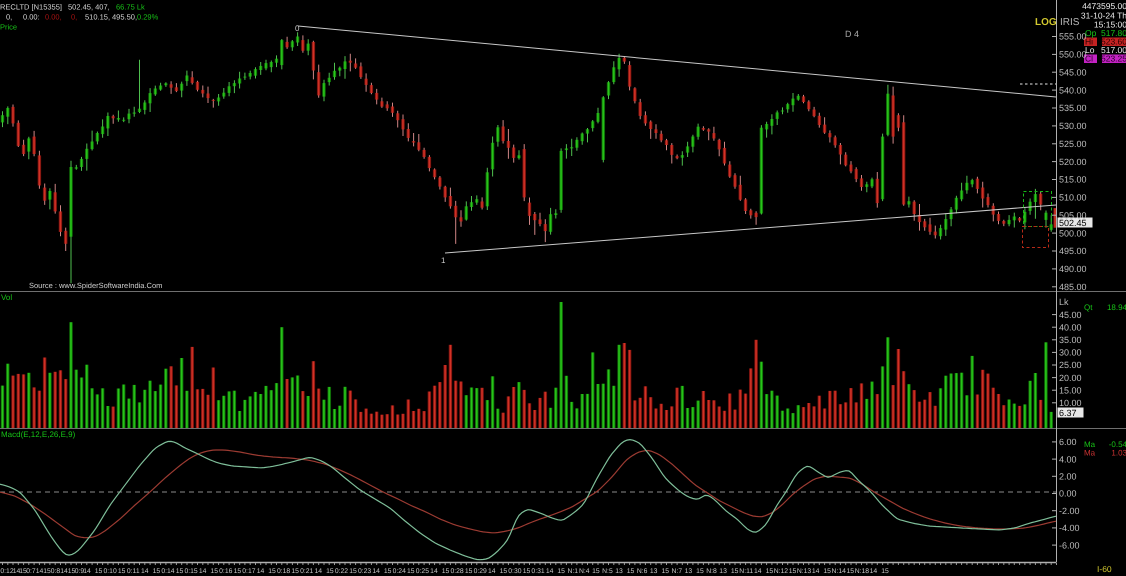  Describe the element at coordinates (6, 297) in the screenshot. I see `svg-text: Vol` at that location.